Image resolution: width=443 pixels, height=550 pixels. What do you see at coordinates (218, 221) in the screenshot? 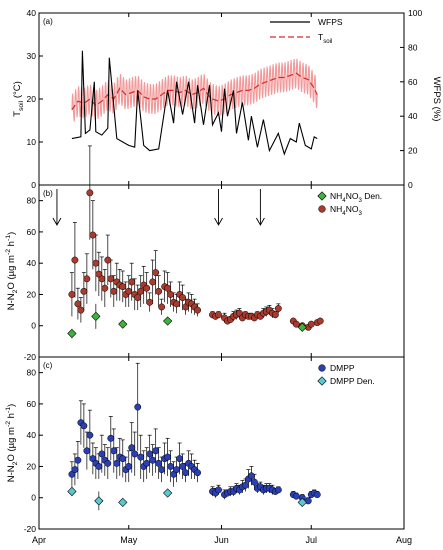
I see `fertilization-arrow-head` at bounding box center [218, 221].